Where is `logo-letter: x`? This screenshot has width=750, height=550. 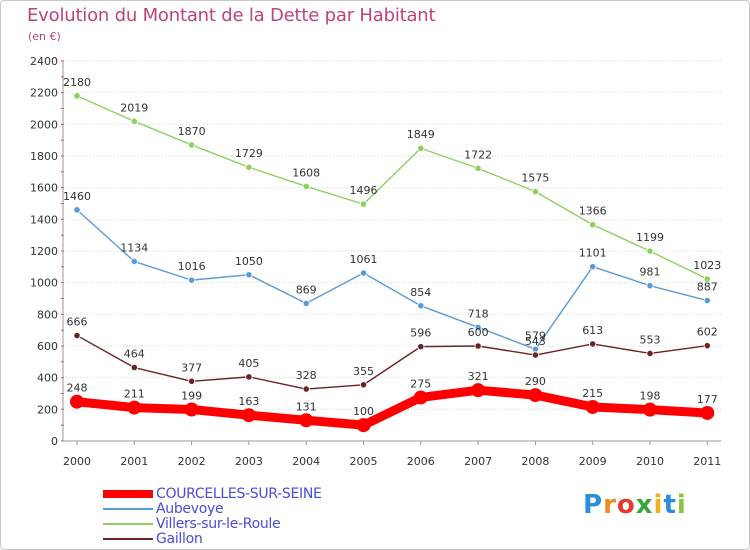 logo-letter: x is located at coordinates (644, 505).